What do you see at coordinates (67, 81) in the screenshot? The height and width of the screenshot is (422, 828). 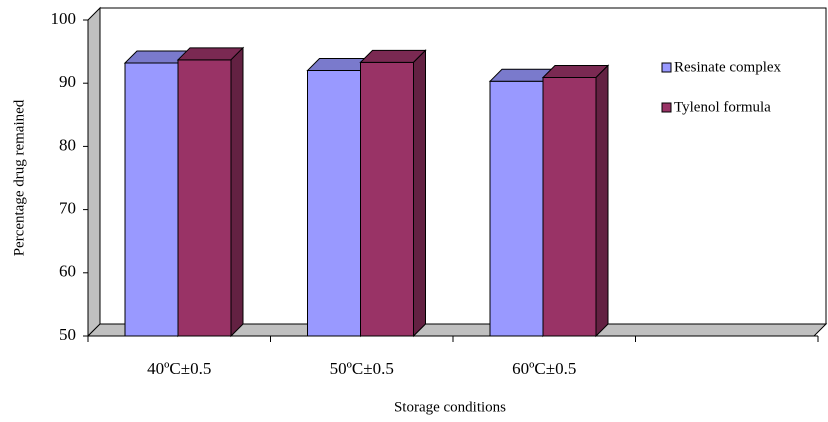 I see `y-tick-label: 90` at bounding box center [67, 81].